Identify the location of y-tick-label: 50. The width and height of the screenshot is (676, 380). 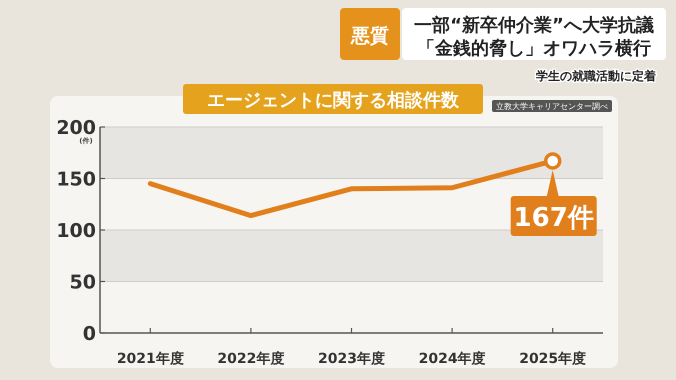
(83, 283).